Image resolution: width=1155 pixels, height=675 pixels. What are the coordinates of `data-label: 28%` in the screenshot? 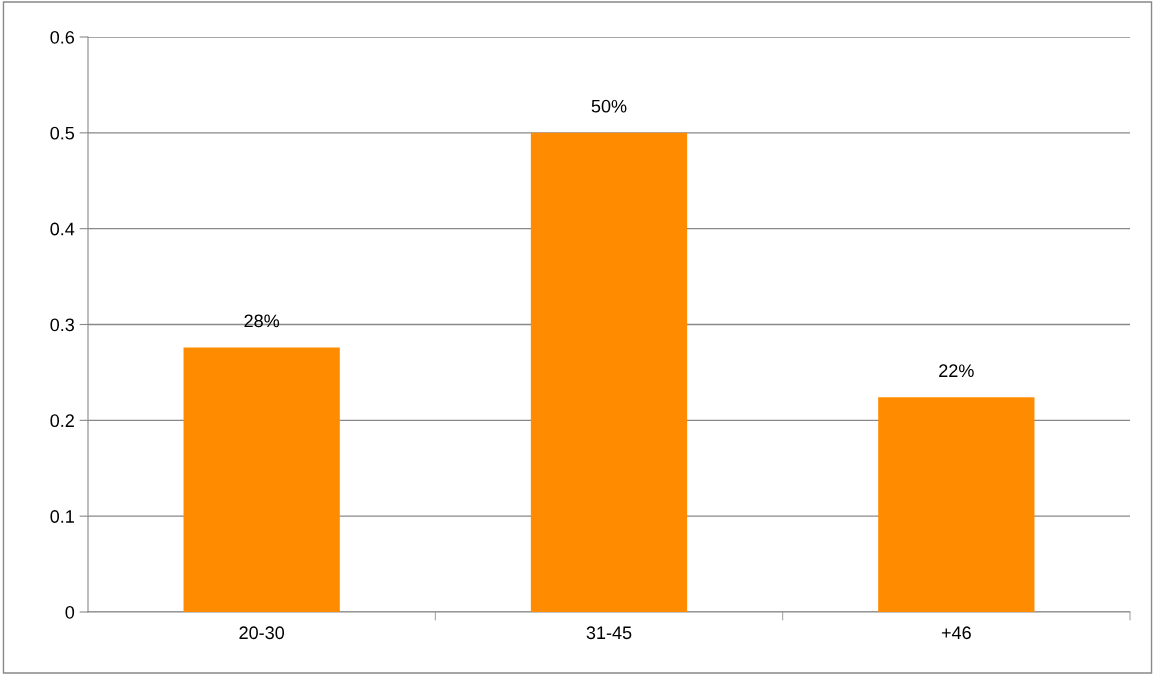 It's located at (262, 321).